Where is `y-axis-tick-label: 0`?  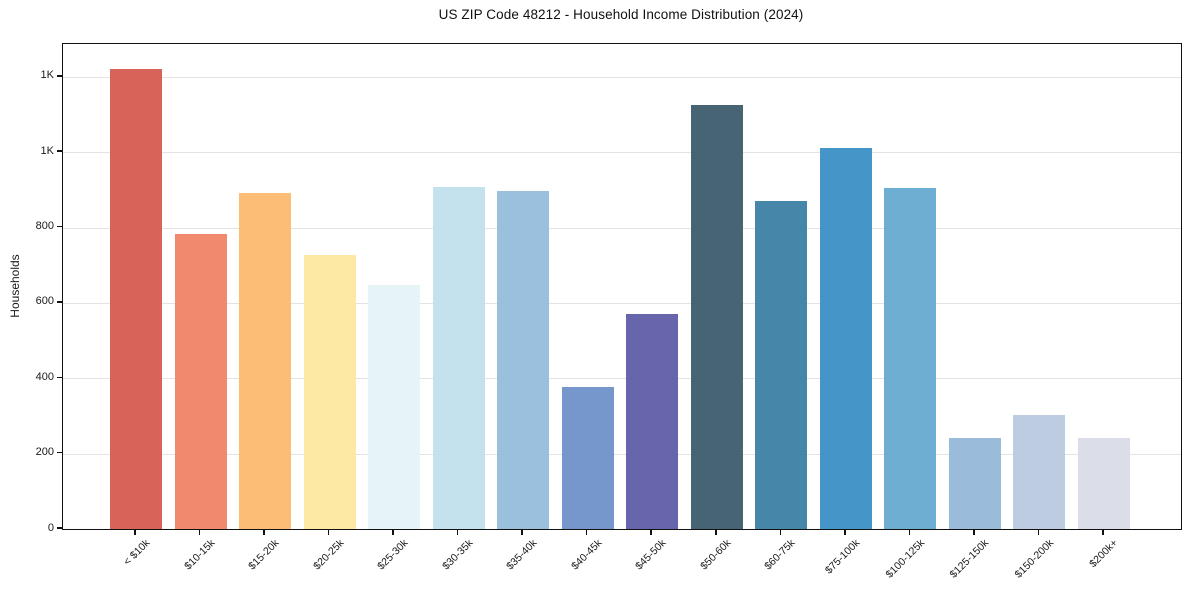
y-axis-tick-label: 0 is located at coordinates (50, 527).